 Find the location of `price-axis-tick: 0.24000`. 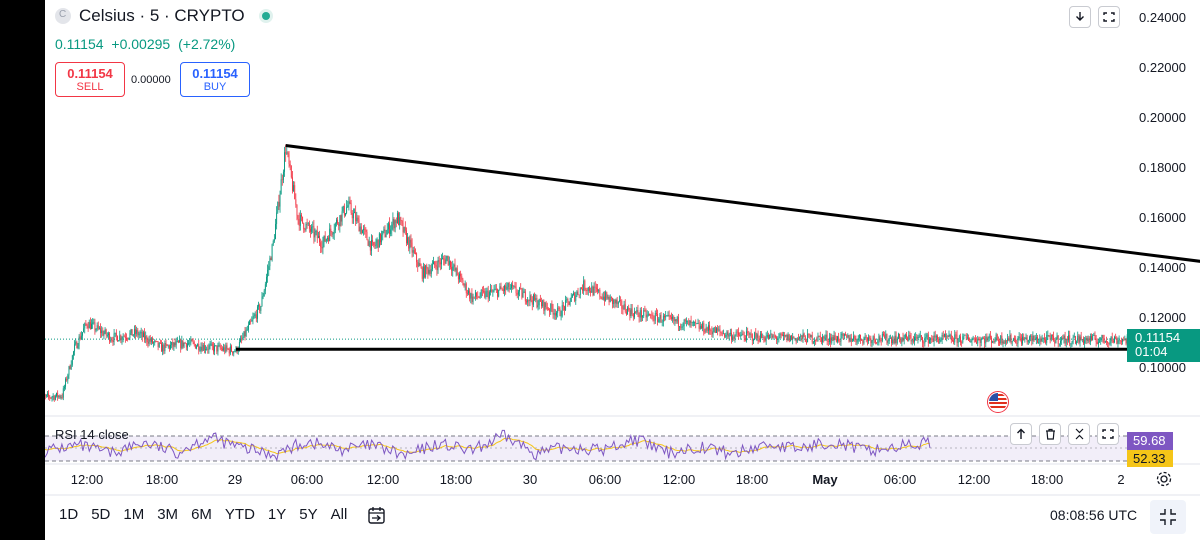

price-axis-tick: 0.24000 is located at coordinates (1162, 17).